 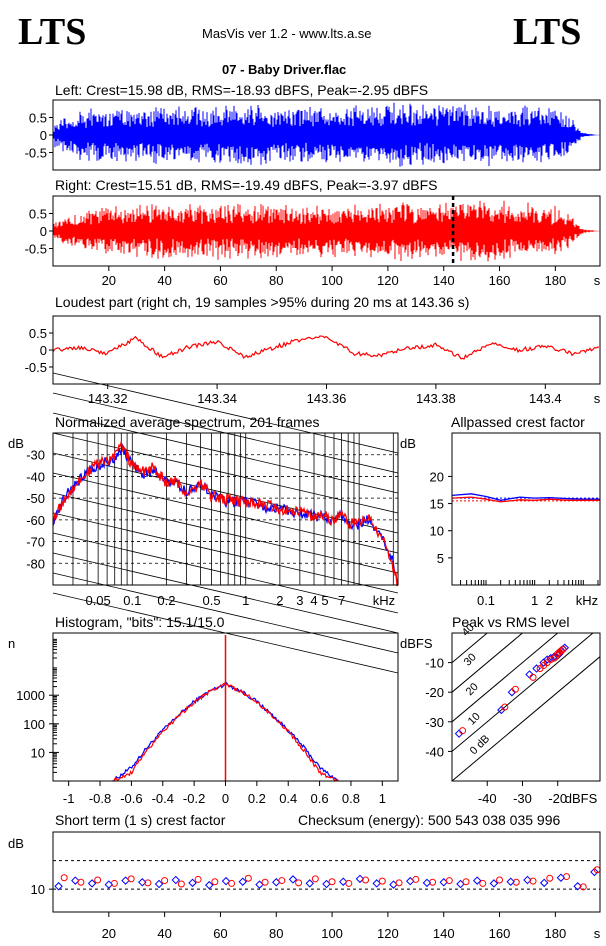 I want to click on histogram-ytick-label: 1000, so click(x=30, y=695).